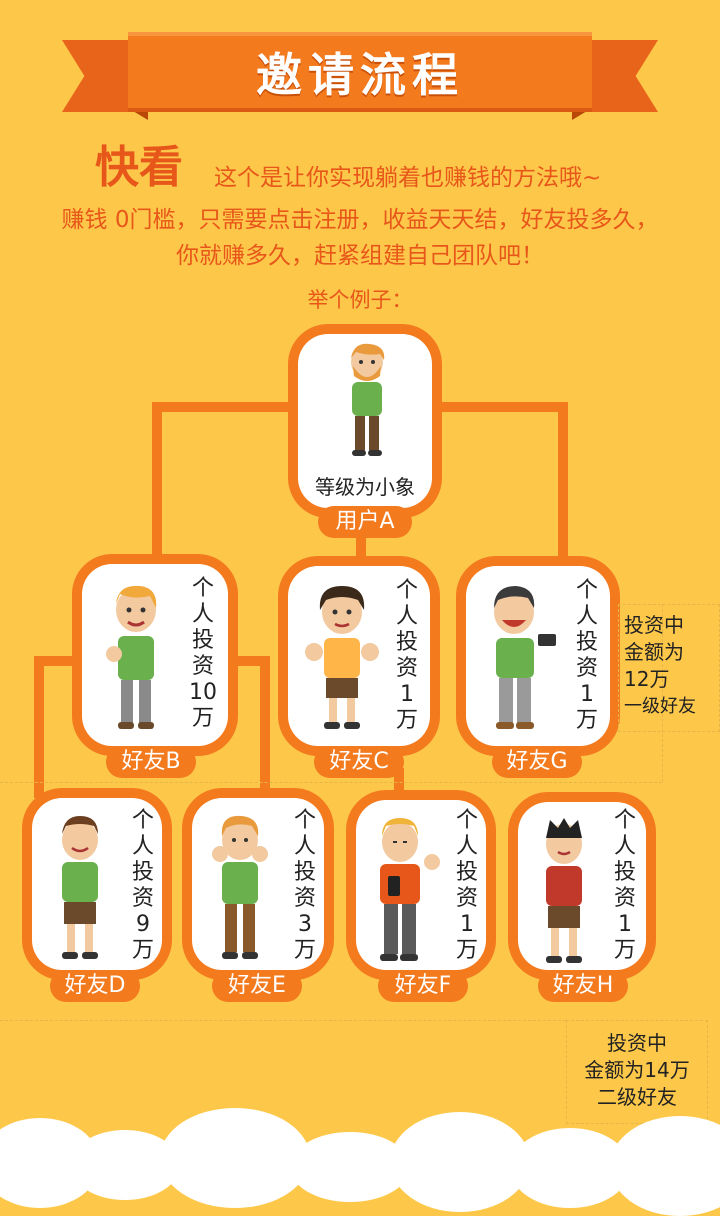  What do you see at coordinates (586, 655) in the screenshot?
I see `friend-g-invest: 个 人 投 资 1 万` at bounding box center [586, 655].